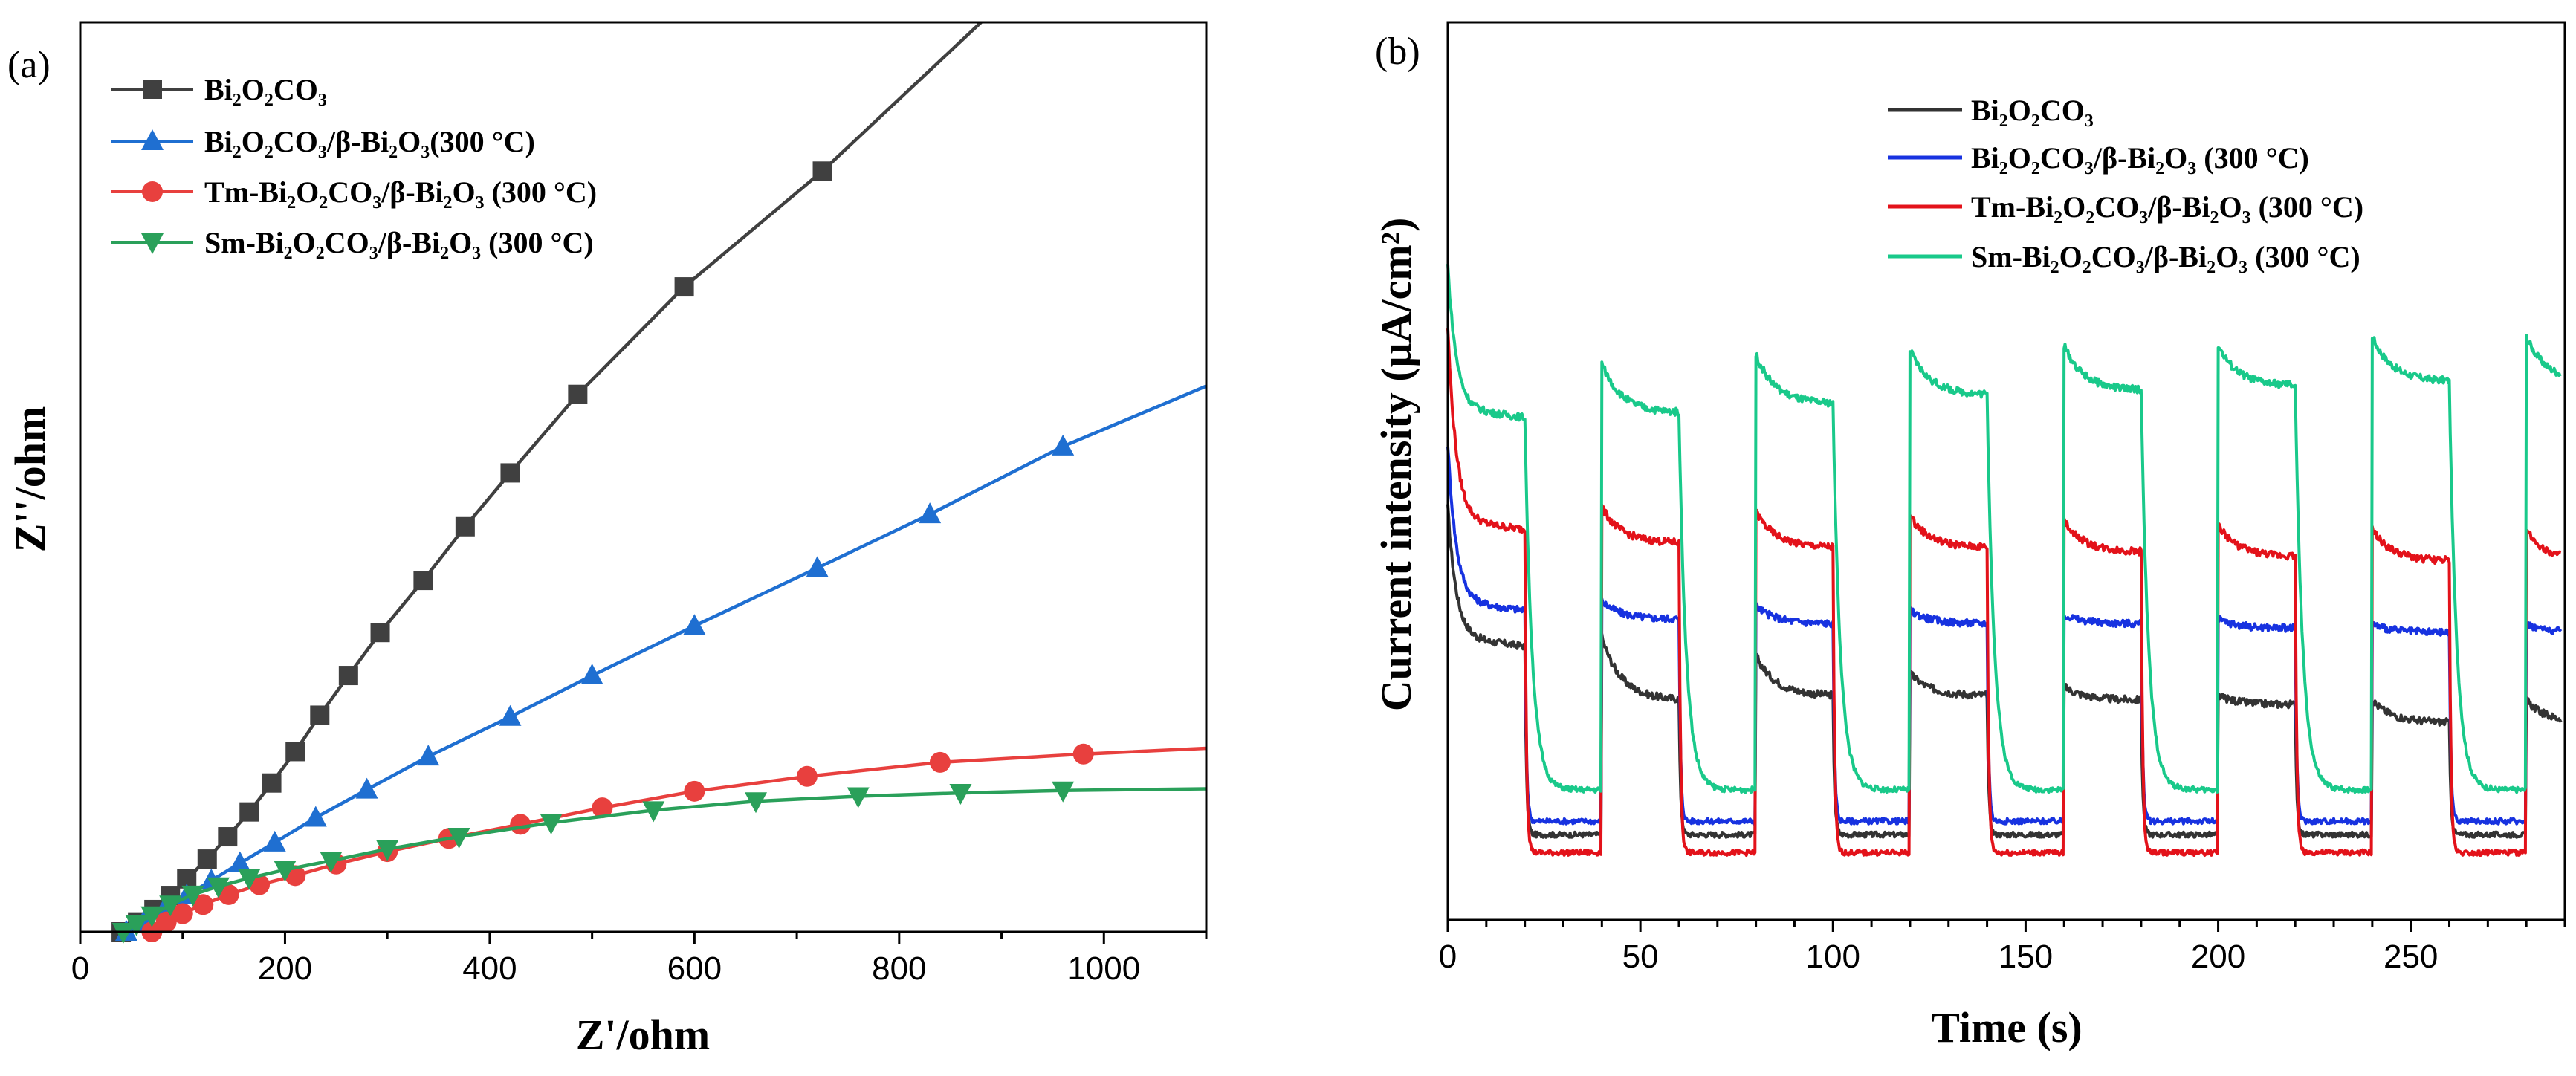 This screenshot has height=1076, width=2576. What do you see at coordinates (1833, 957) in the screenshot?
I see `panel-b-x-tick-label: 100` at bounding box center [1833, 957].